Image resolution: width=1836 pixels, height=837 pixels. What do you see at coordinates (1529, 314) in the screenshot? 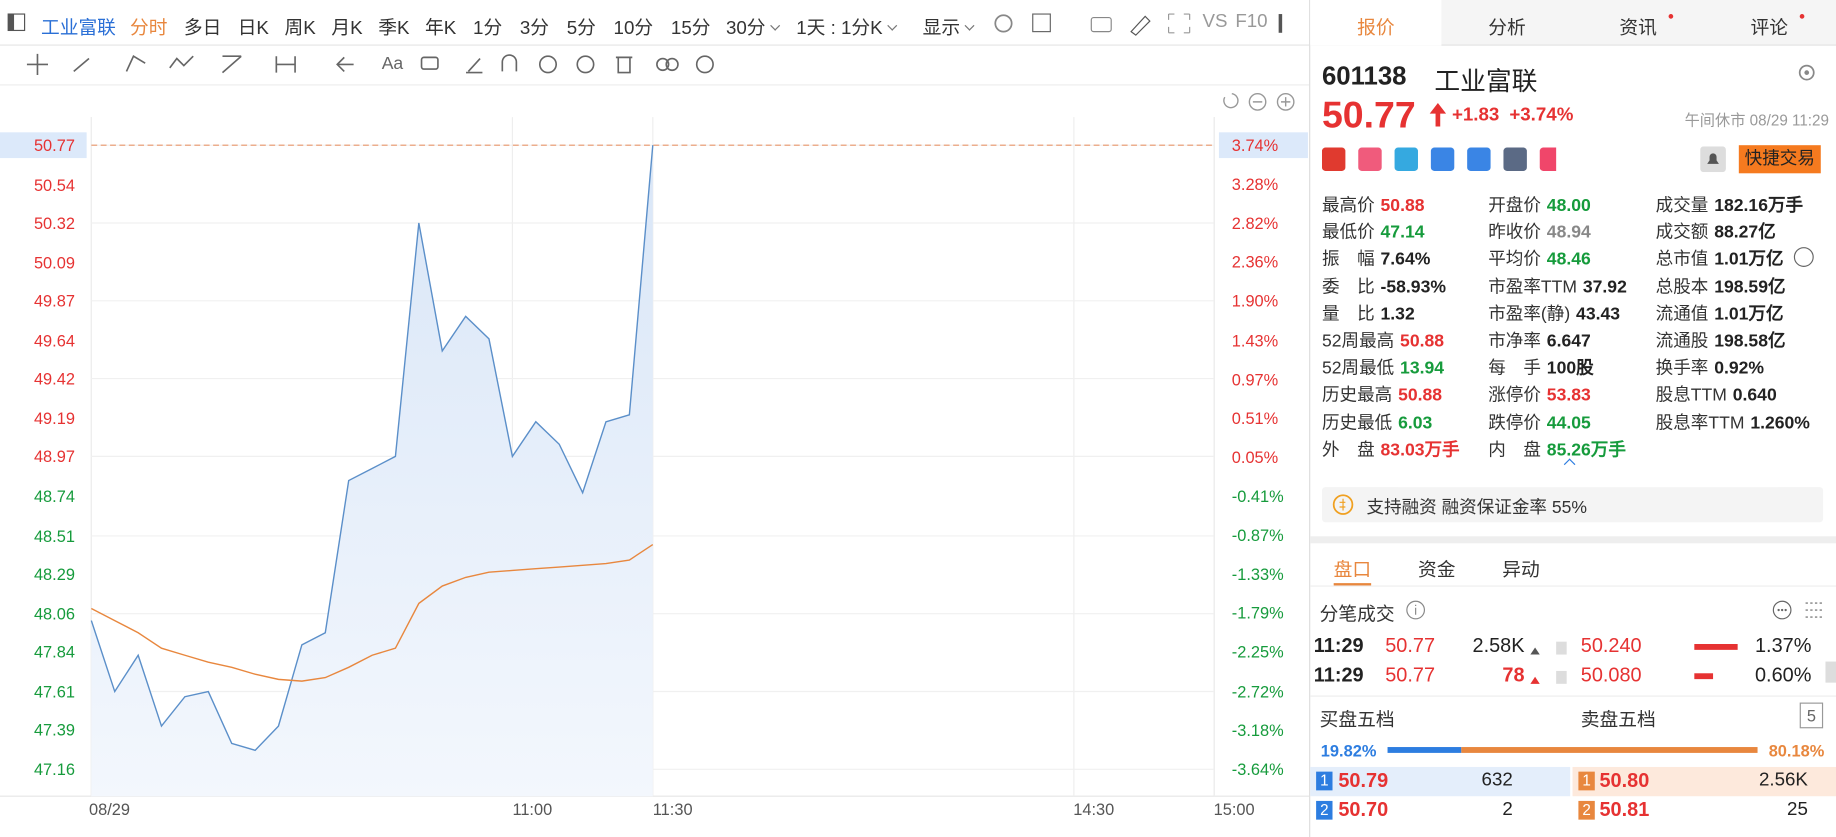
I see `stat-label: 市盈率(静)` at bounding box center [1529, 314].